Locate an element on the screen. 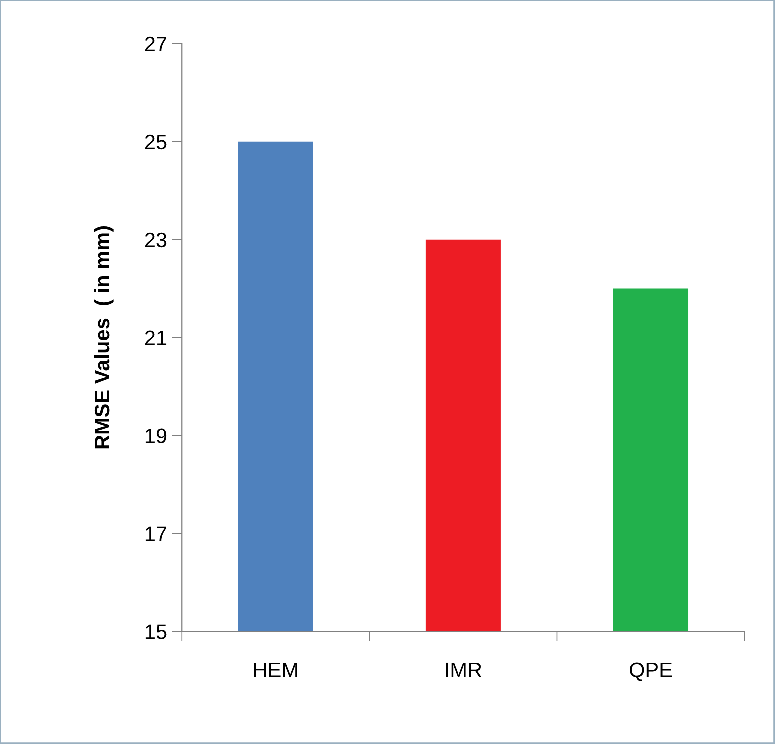  y-tick-label: 15 is located at coordinates (156, 632).